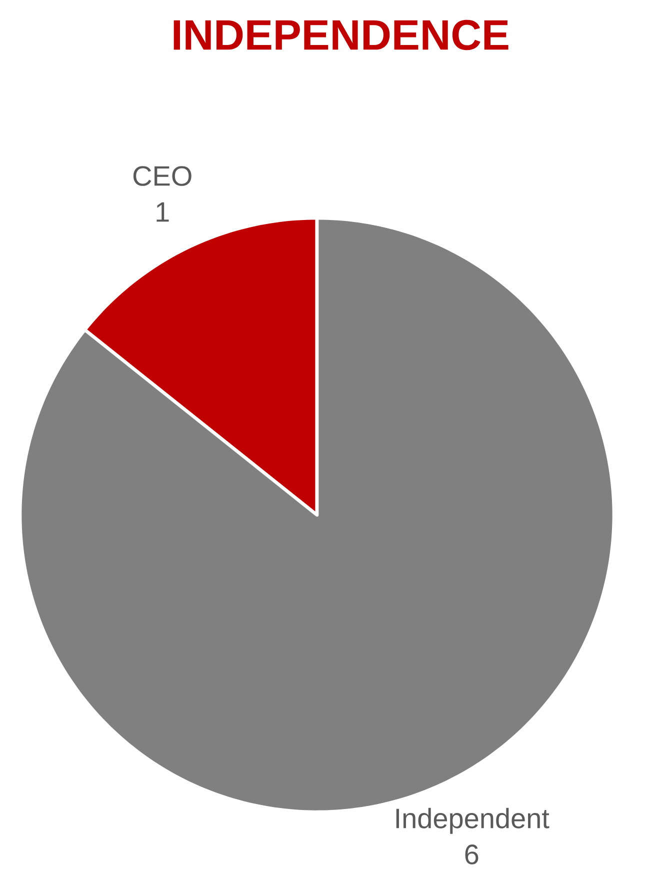 The height and width of the screenshot is (893, 671). What do you see at coordinates (473, 821) in the screenshot?
I see `slice-label: Independent` at bounding box center [473, 821].